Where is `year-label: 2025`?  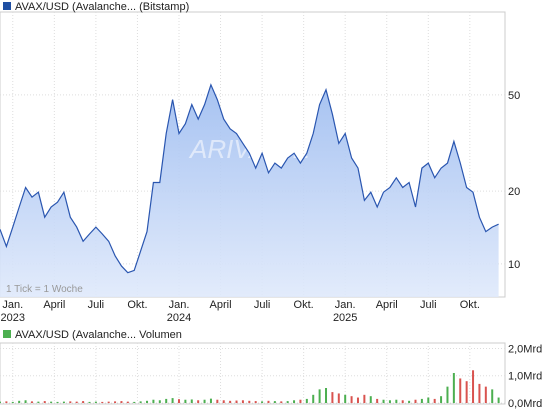 year-label: 2025 is located at coordinates (345, 318).